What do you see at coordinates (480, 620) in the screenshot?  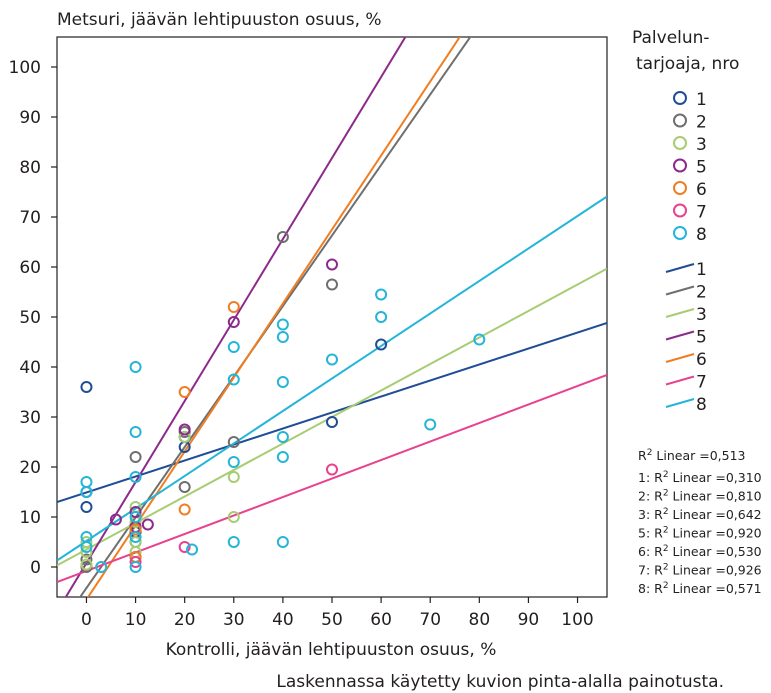 I see `x-tick-label: 80` at bounding box center [480, 620].